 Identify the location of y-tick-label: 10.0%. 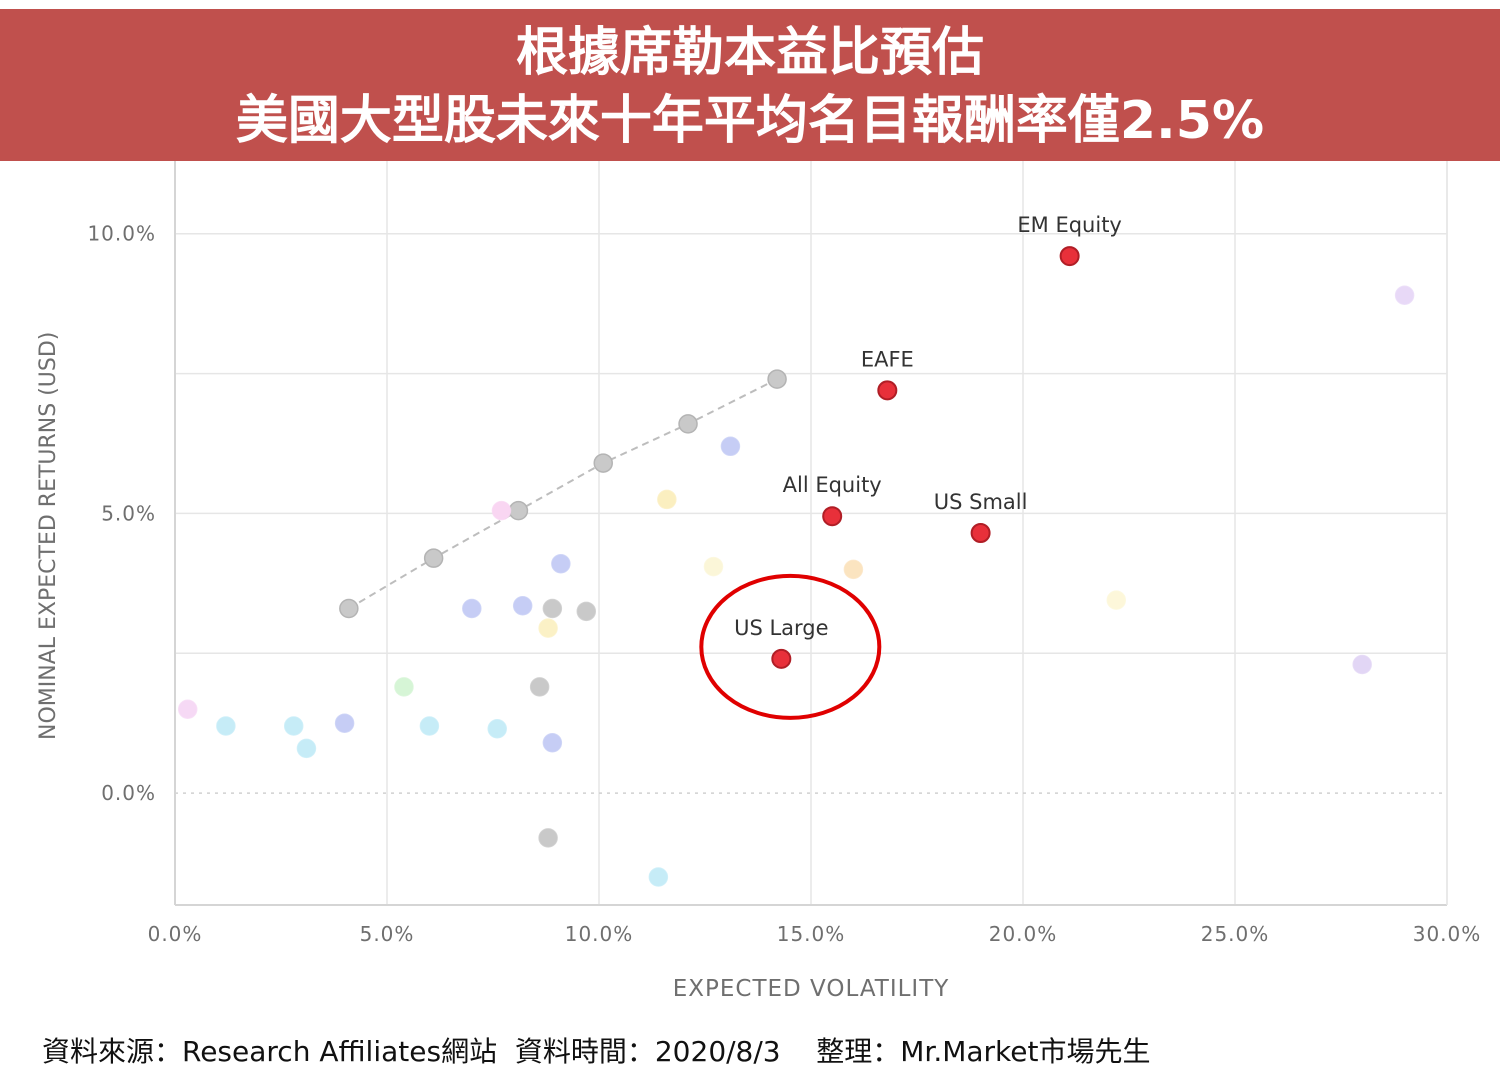
(121, 234).